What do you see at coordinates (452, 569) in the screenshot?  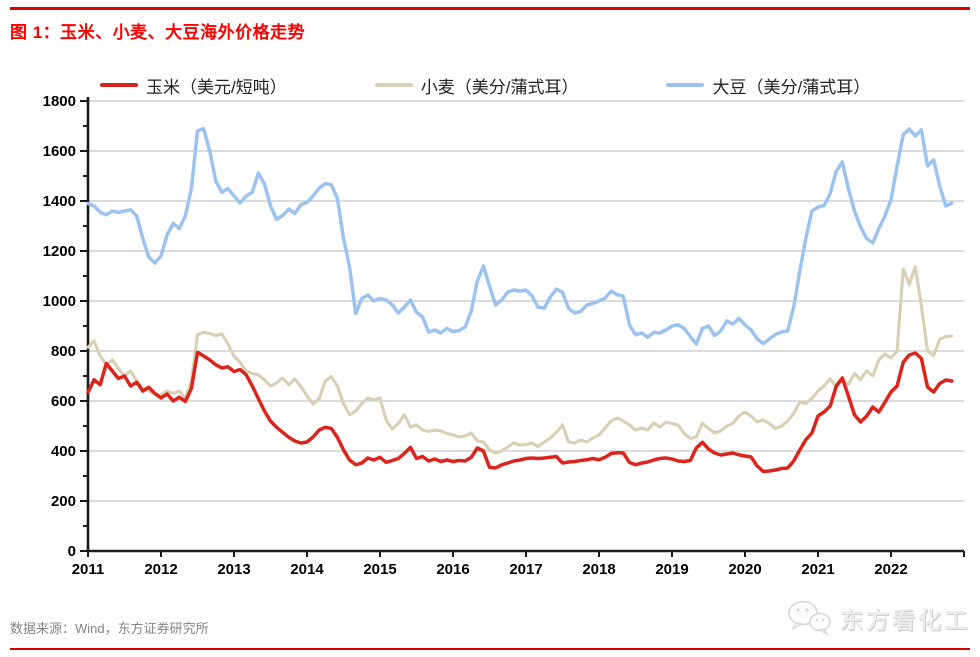 I see `svg-text: 2016` at bounding box center [452, 569].